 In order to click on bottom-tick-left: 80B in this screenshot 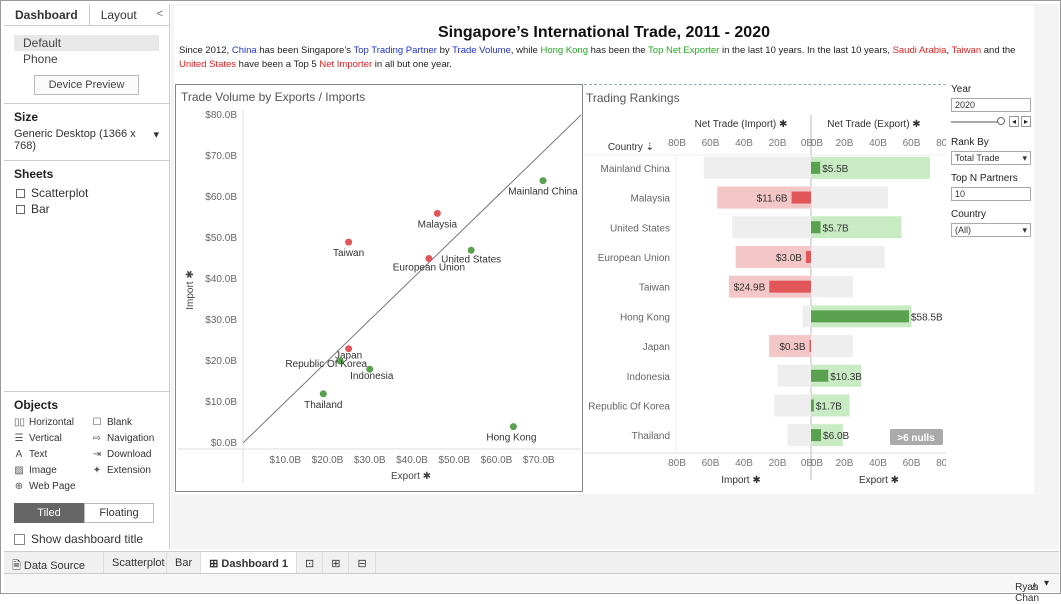, I will do `click(677, 463)`.